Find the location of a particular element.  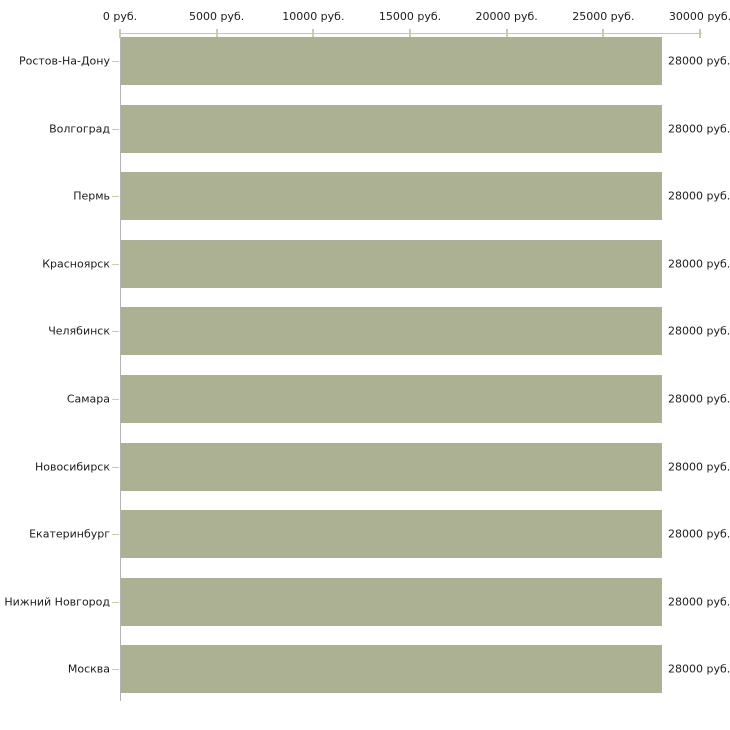

category-label: Челябинск is located at coordinates (79, 331).